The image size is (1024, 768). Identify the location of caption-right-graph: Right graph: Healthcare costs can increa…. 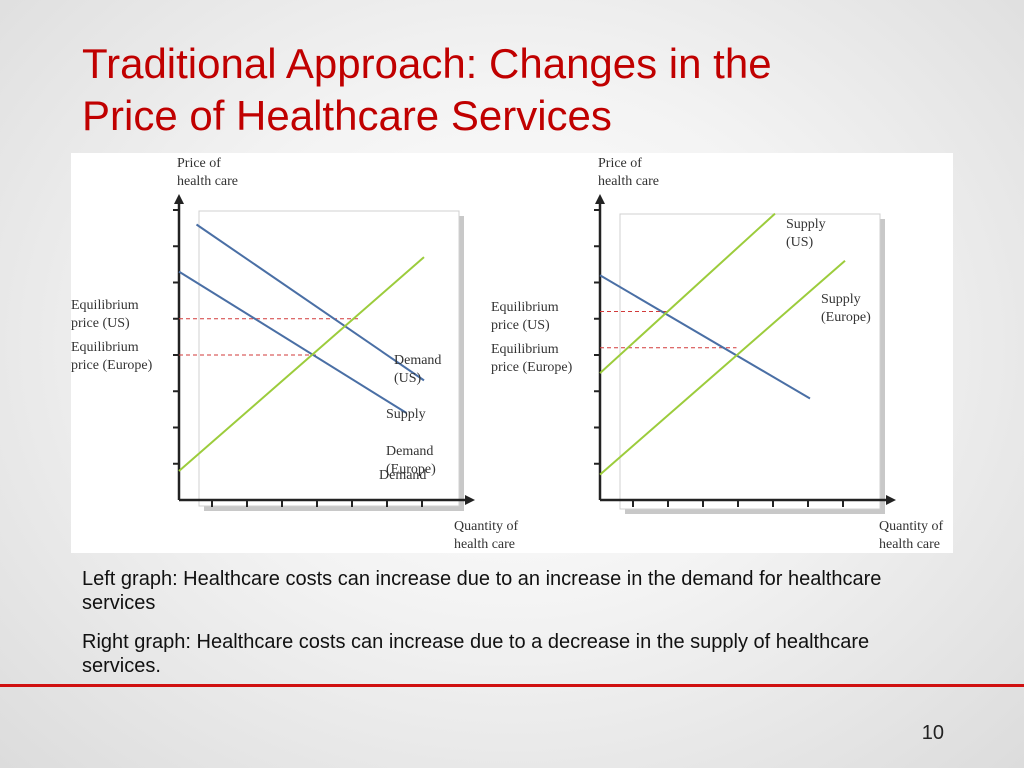
(476, 654).